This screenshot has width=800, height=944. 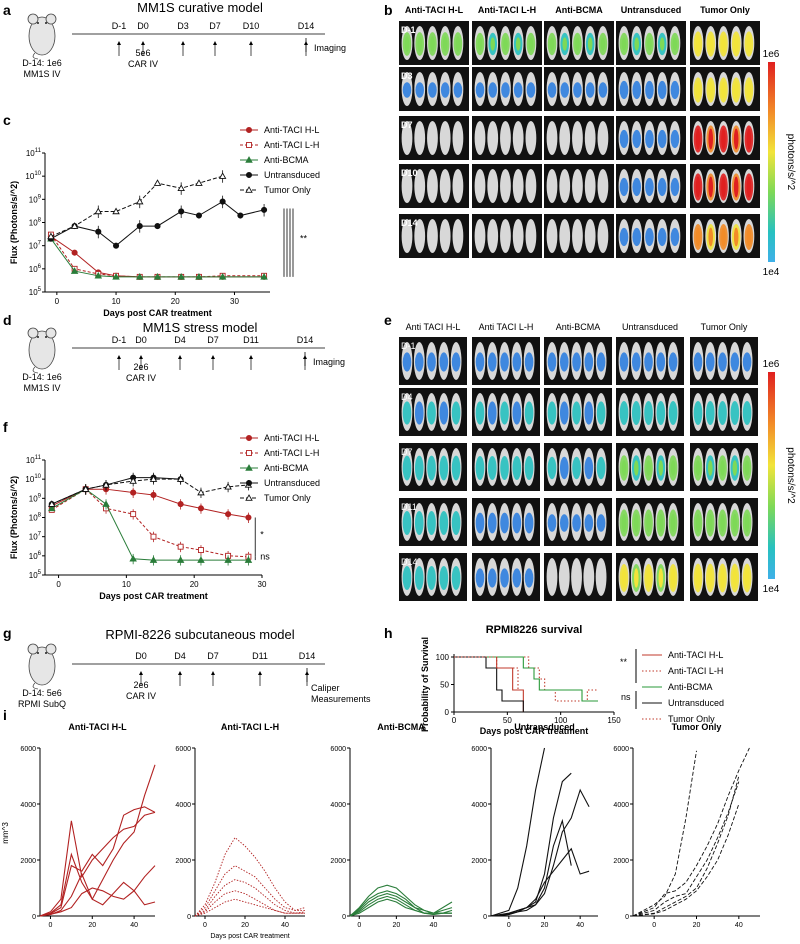 I want to click on day-label: D-1, so click(x=119, y=26).